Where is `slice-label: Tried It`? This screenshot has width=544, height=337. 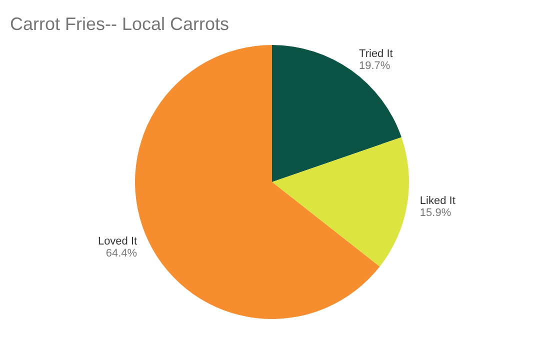
slice-label: Tried It is located at coordinates (376, 54).